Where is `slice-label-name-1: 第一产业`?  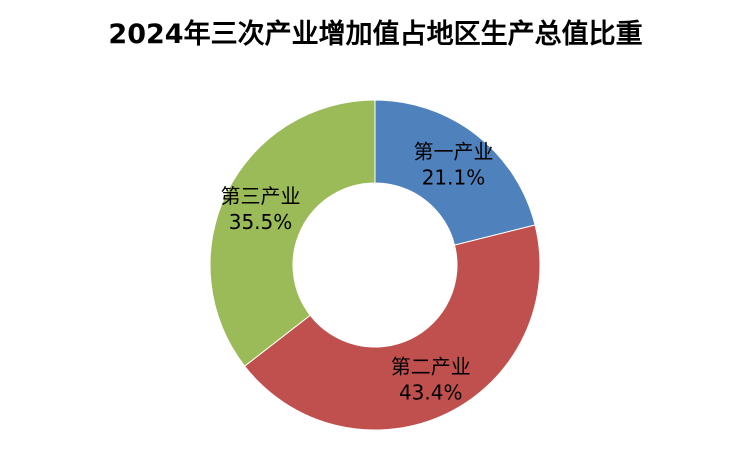
slice-label-name-1: 第一产业 is located at coordinates (453, 152).